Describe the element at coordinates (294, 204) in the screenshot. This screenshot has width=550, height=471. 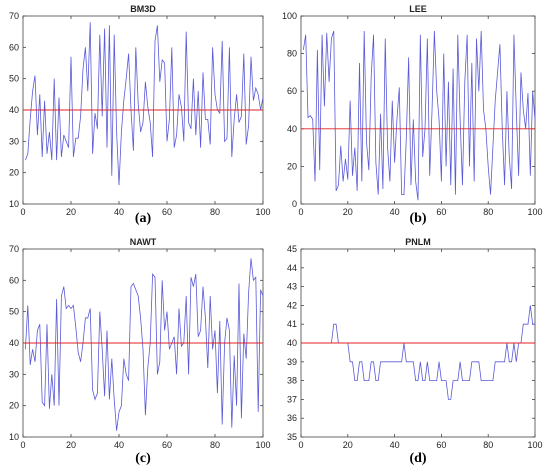
I see `y-tick-label: 0` at that location.